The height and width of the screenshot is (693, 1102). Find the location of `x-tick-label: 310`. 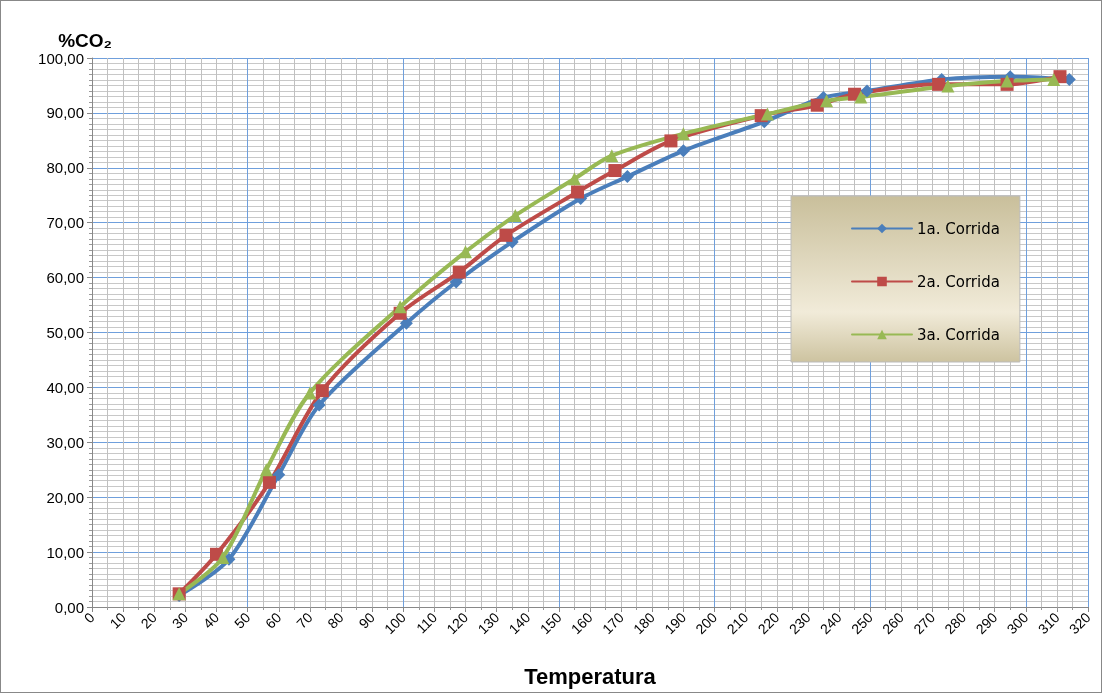

x-tick-label: 310 is located at coordinates (1048, 623).